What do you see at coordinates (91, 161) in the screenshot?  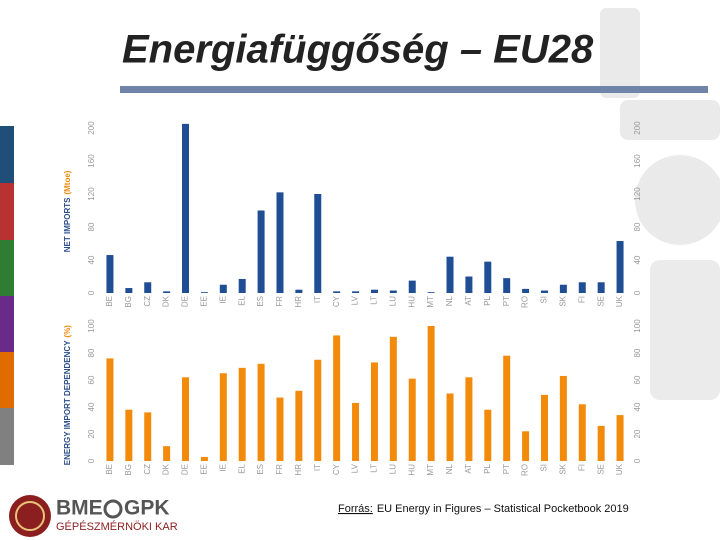 I see `y-tick-label: 160` at bounding box center [91, 161].